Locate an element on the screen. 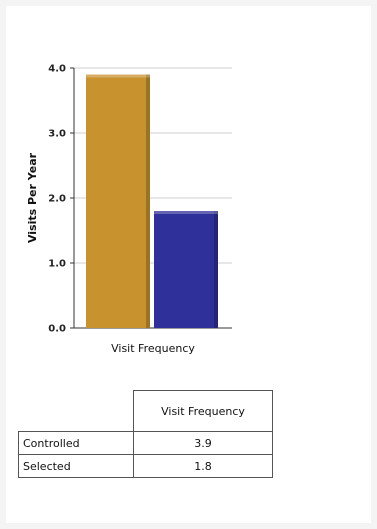  y-axis-label: Visits Per Year is located at coordinates (32, 197).